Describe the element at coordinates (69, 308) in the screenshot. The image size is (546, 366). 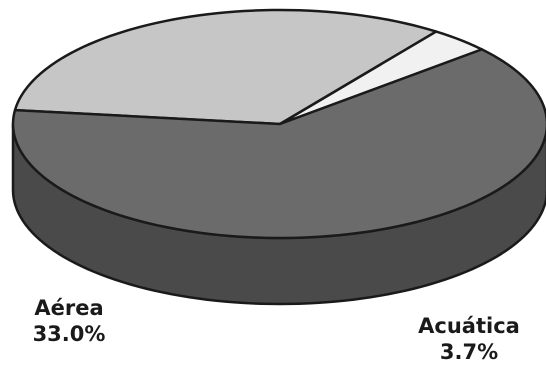
I see `slice-name-aerea: Aérea` at that location.